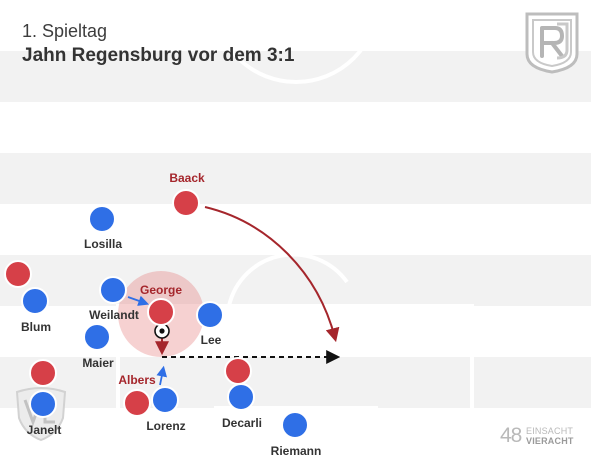 This screenshot has height=459, width=591. I want to click on player-riemann: Riemann, so click(296, 434).